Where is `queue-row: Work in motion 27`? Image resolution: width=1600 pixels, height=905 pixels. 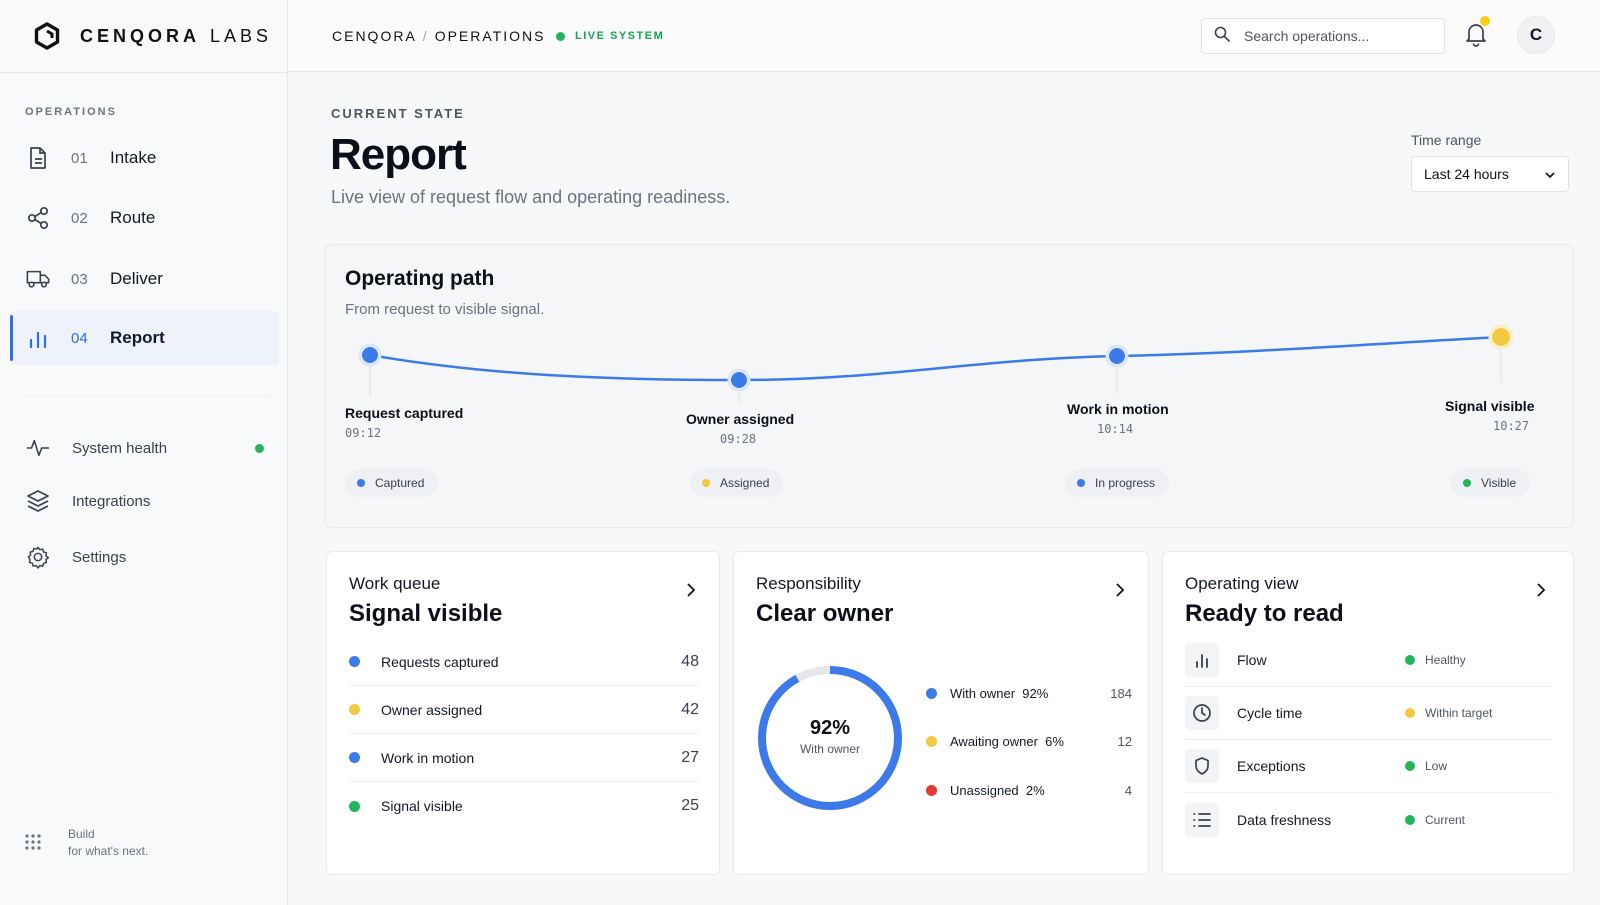 queue-row: Work in motion 27 is located at coordinates (524, 758).